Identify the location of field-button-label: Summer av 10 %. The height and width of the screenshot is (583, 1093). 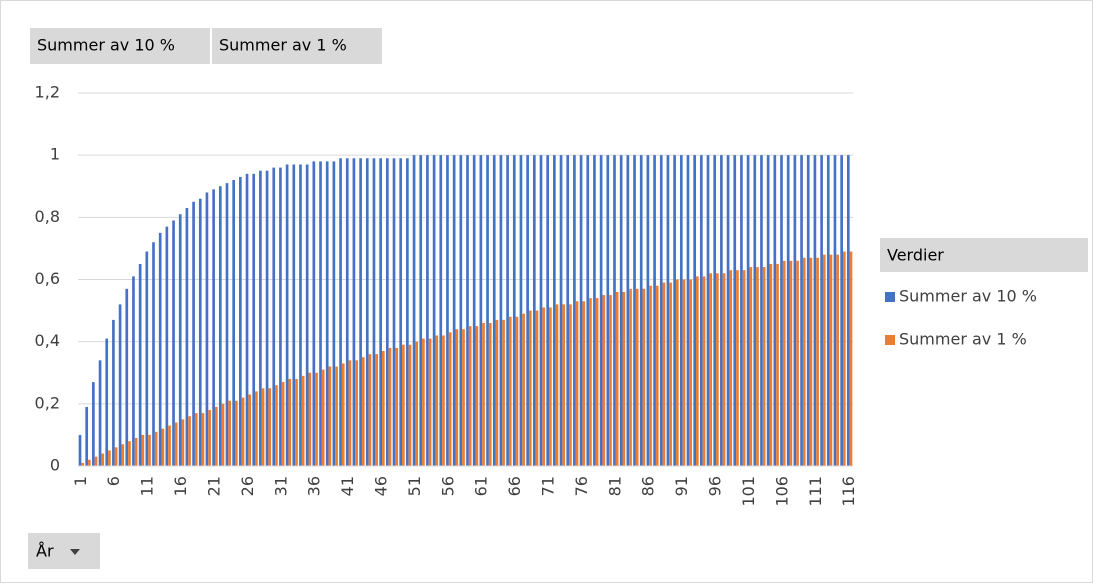
(106, 45).